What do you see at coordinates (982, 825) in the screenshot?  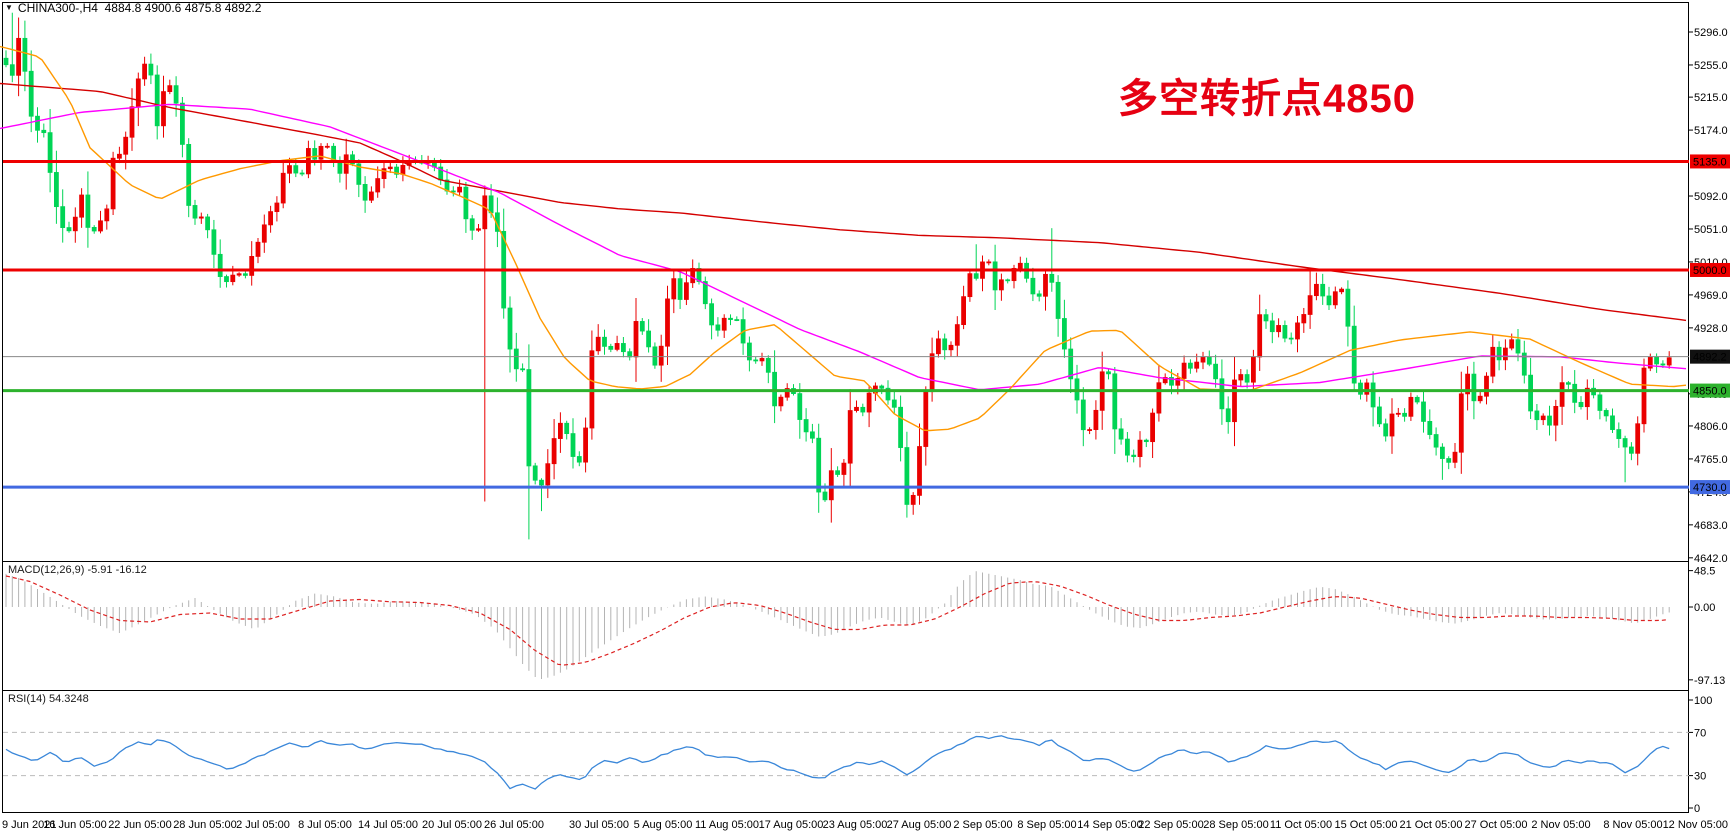 I see `svg-text: 2 Sep 05:00` at bounding box center [982, 825].